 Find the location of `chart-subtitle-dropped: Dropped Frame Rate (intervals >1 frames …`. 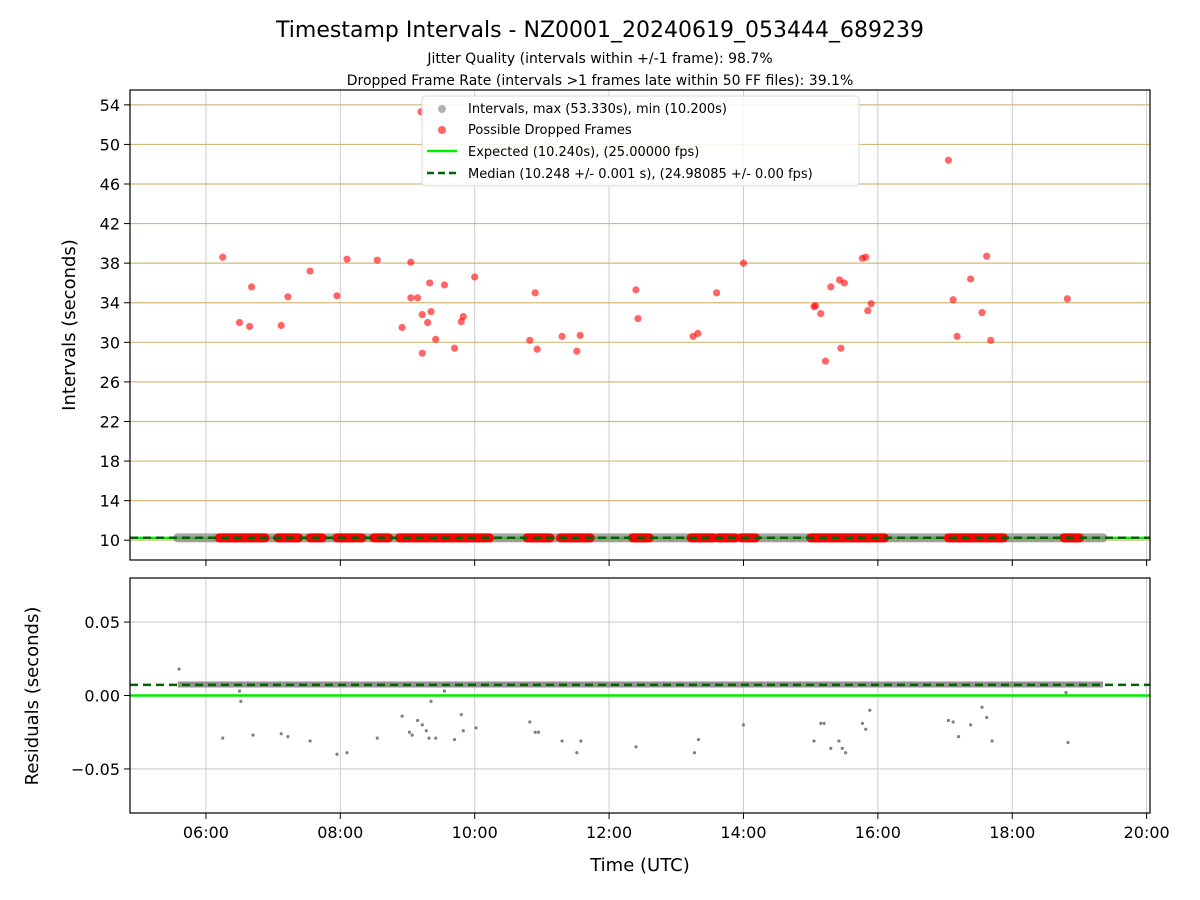

chart-subtitle-dropped: Dropped Frame Rate (intervals >1 frames … is located at coordinates (600, 81).